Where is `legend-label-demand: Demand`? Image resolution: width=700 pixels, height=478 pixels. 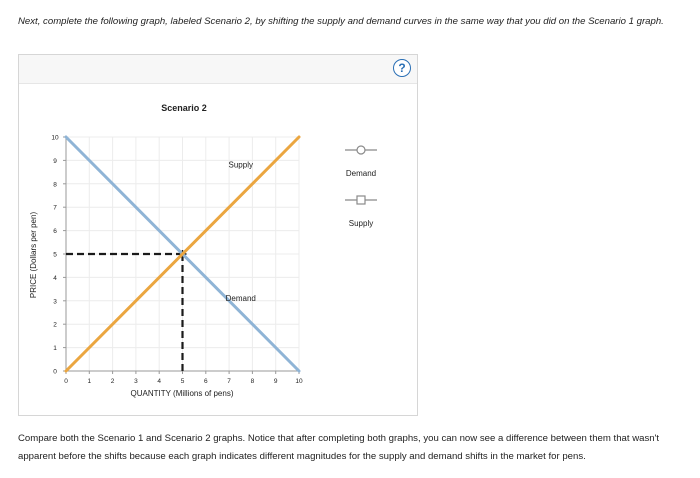 legend-label-demand: Demand is located at coordinates (361, 173).